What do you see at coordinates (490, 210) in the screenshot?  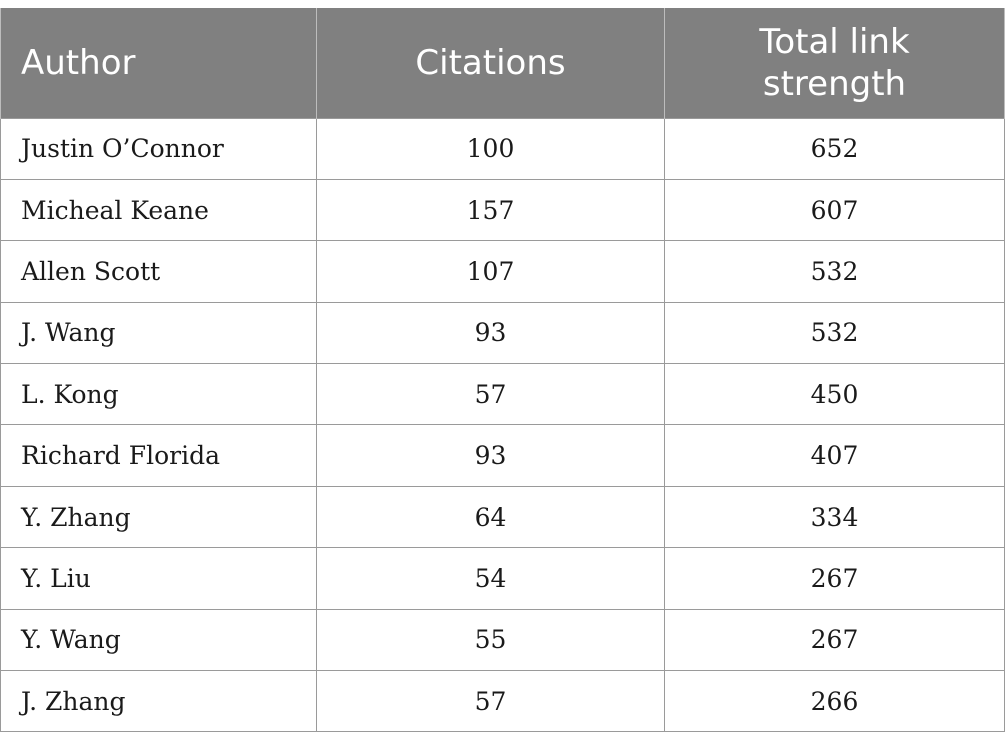 I see `cell-citations: 157` at bounding box center [490, 210].